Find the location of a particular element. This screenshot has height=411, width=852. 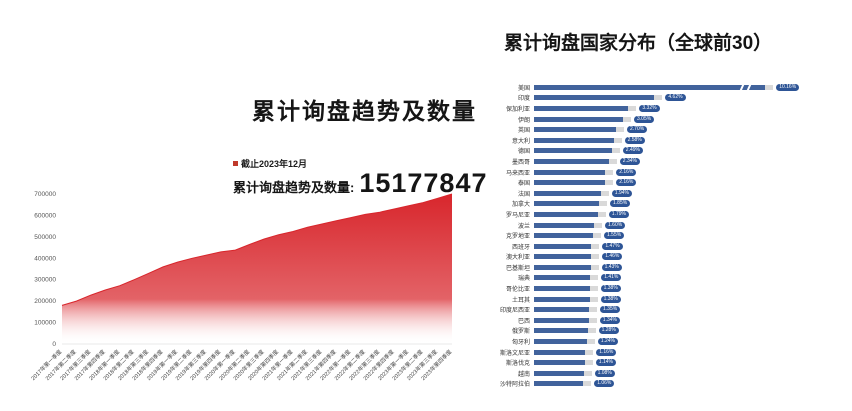

country-label: 美国 is located at coordinates (523, 88).